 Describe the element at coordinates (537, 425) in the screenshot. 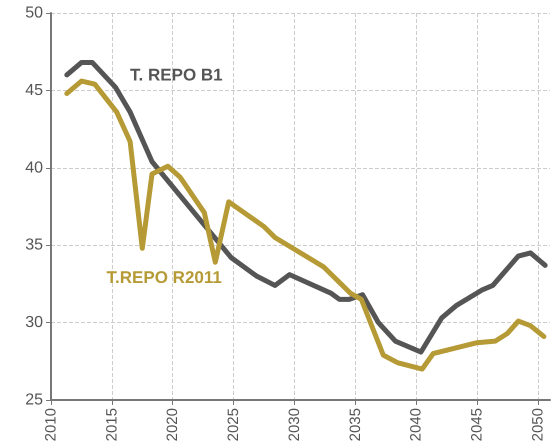

I see `x-tick-label: 2050` at that location.